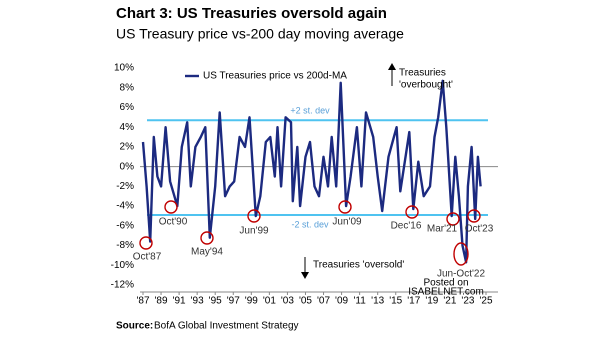 This screenshot has width=605, height=341. Describe the element at coordinates (413, 301) in the screenshot. I see `x-tick-label: '17` at that location.